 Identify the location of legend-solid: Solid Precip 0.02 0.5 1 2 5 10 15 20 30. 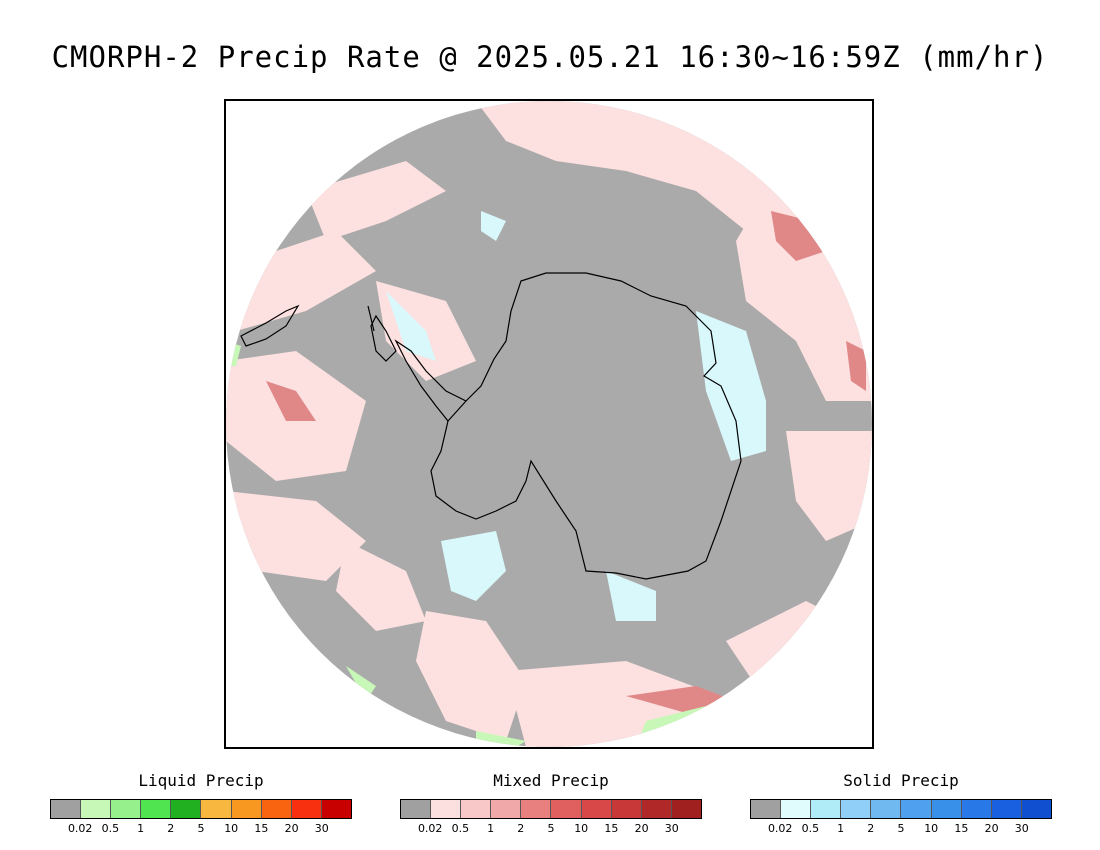
(901, 804).